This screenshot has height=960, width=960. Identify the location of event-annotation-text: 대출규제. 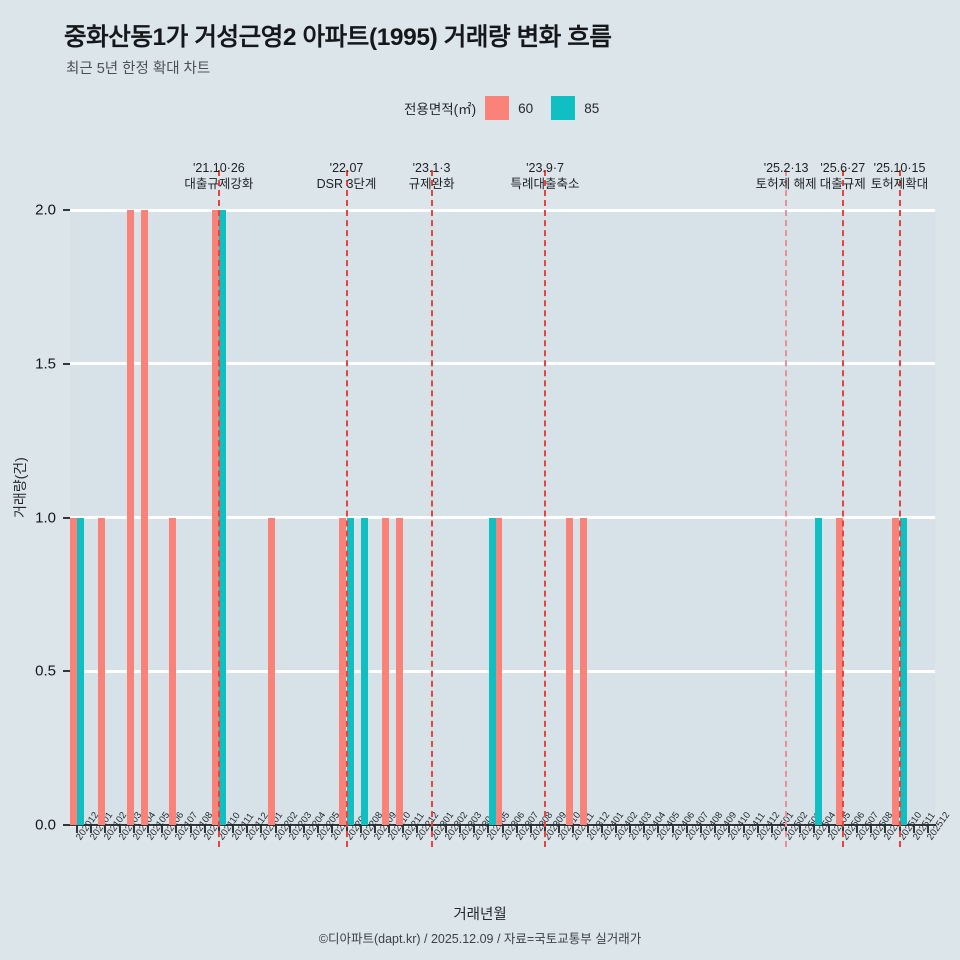
(842, 184).